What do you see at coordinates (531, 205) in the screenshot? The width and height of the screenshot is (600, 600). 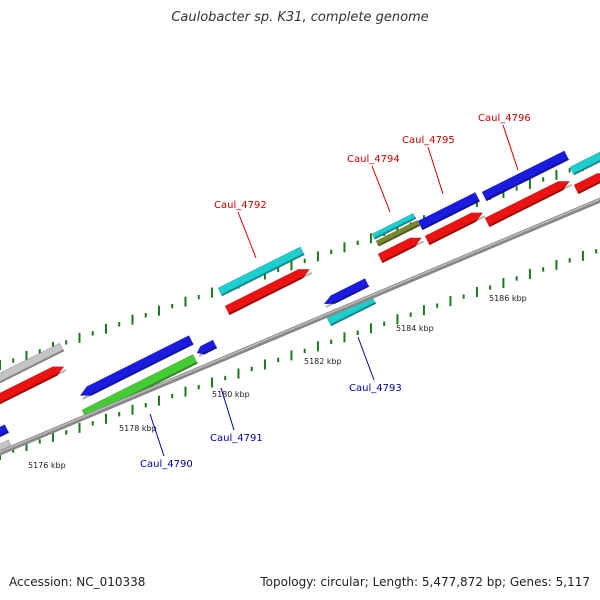 I see `gene-red-4796-shade` at bounding box center [531, 205].